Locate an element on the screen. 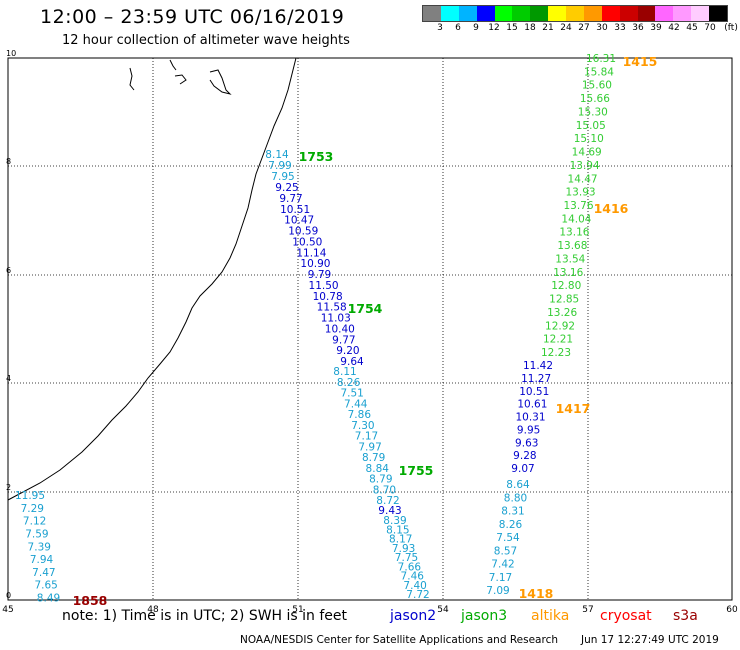 This screenshot has height=650, width=740. legend-tick-label: 3 is located at coordinates (440, 28).